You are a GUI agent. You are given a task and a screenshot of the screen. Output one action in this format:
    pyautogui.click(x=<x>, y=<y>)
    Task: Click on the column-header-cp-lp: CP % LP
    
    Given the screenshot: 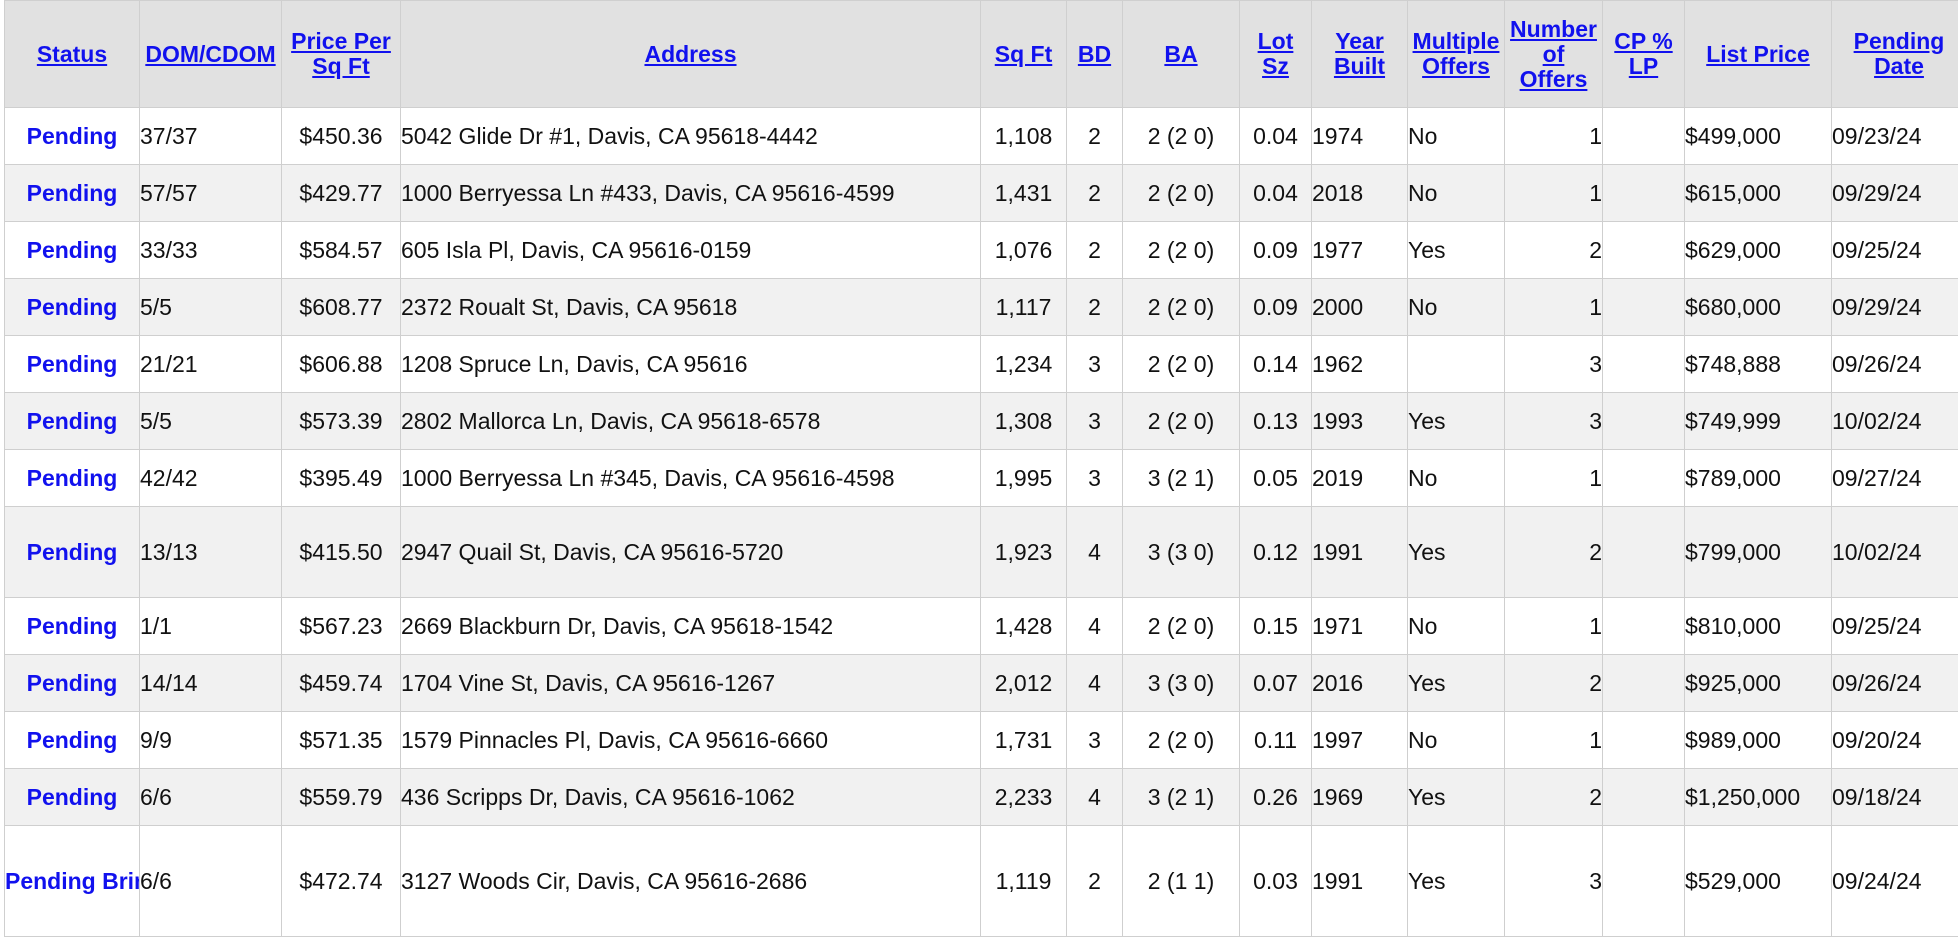 What is the action you would take?
    pyautogui.click(x=1643, y=54)
    